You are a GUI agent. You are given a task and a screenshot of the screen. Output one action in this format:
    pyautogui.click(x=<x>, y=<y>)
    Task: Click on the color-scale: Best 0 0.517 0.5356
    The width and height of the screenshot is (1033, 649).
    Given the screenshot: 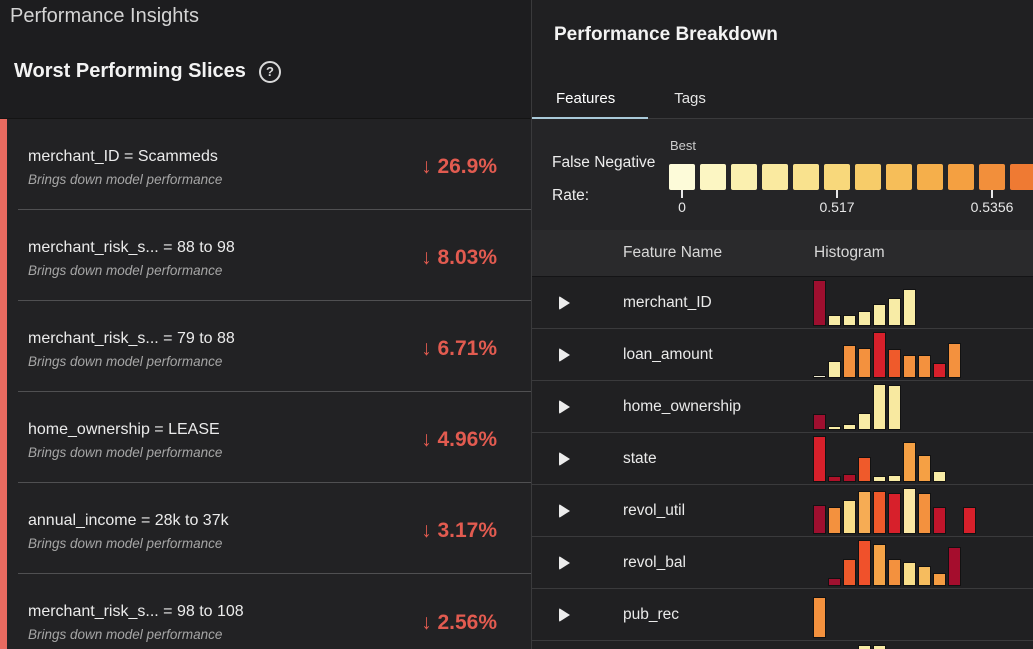 What is the action you would take?
    pyautogui.click(x=851, y=174)
    